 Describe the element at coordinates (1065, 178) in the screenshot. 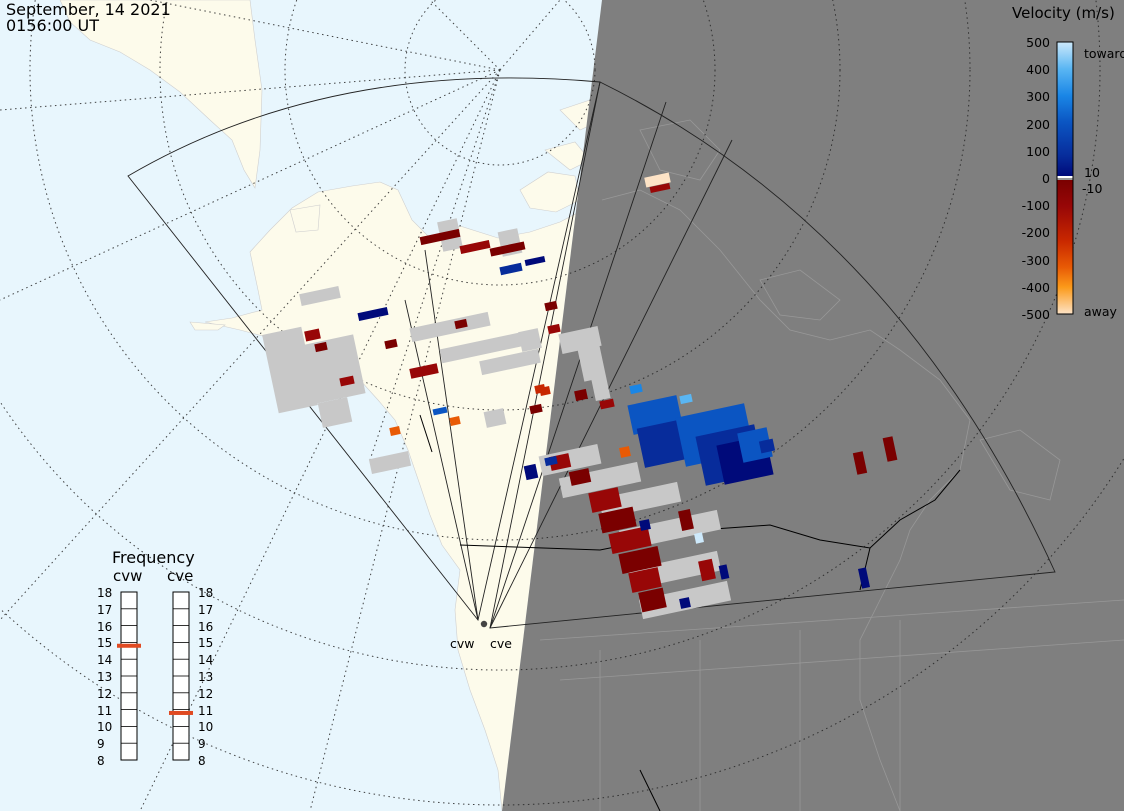

I see `velocity-colorbar` at that location.